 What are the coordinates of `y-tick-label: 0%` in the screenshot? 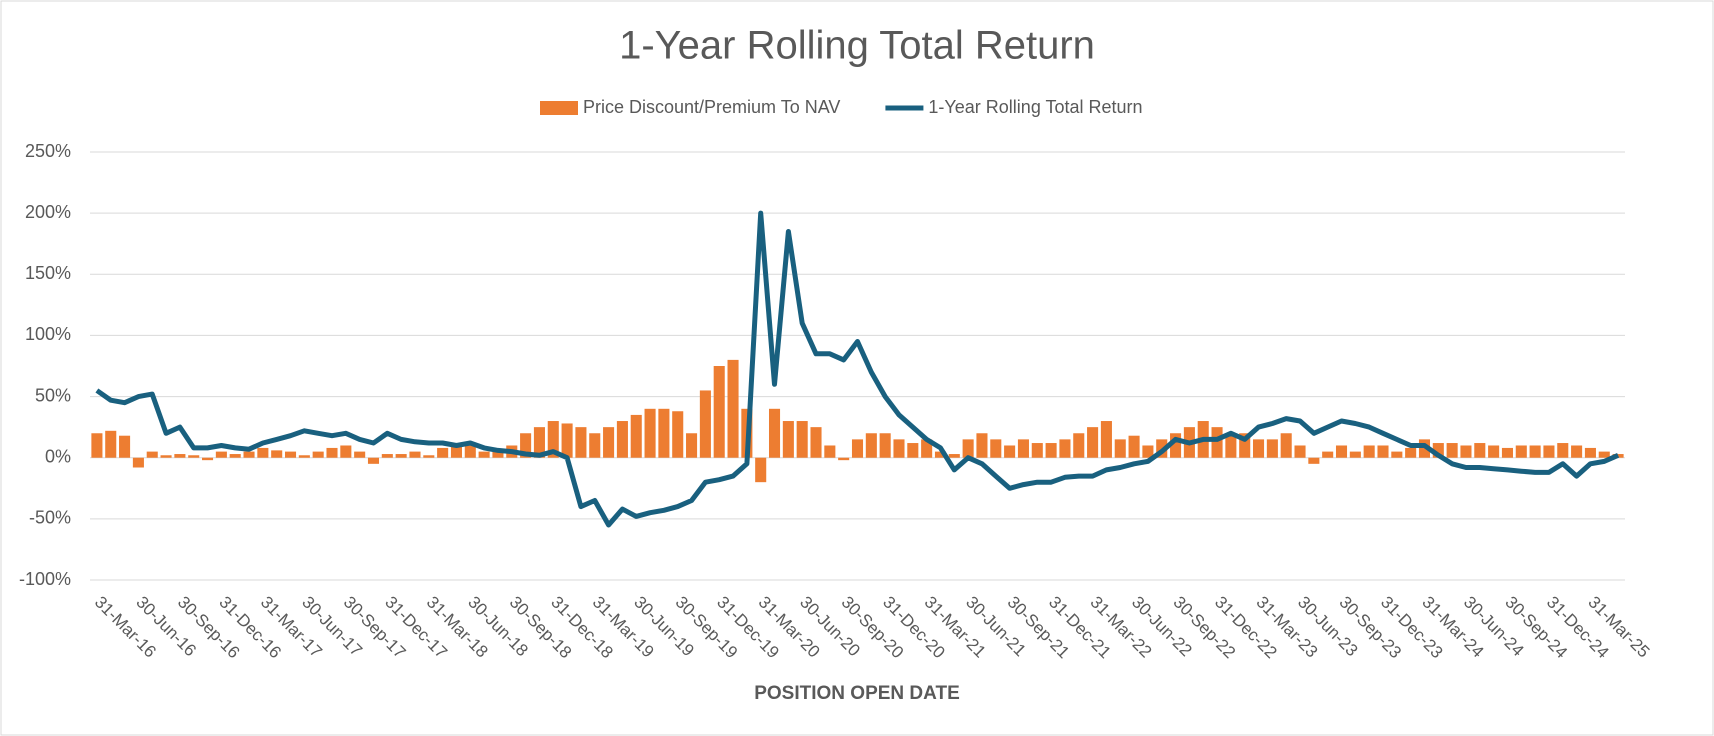 It's located at (58, 456).